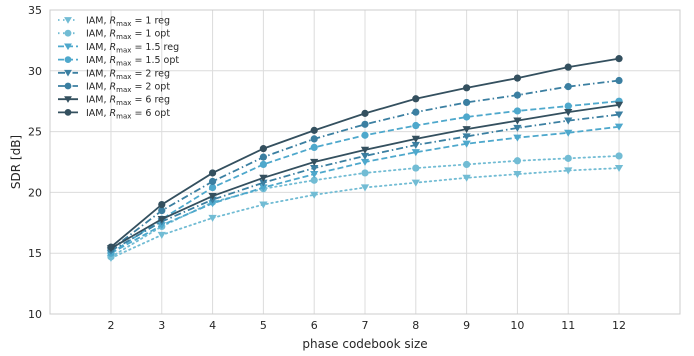 This screenshot has height=356, width=694. Describe the element at coordinates (132, 61) in the screenshot. I see `legend-label: IAM, Rmax = 1.5 opt` at that location.